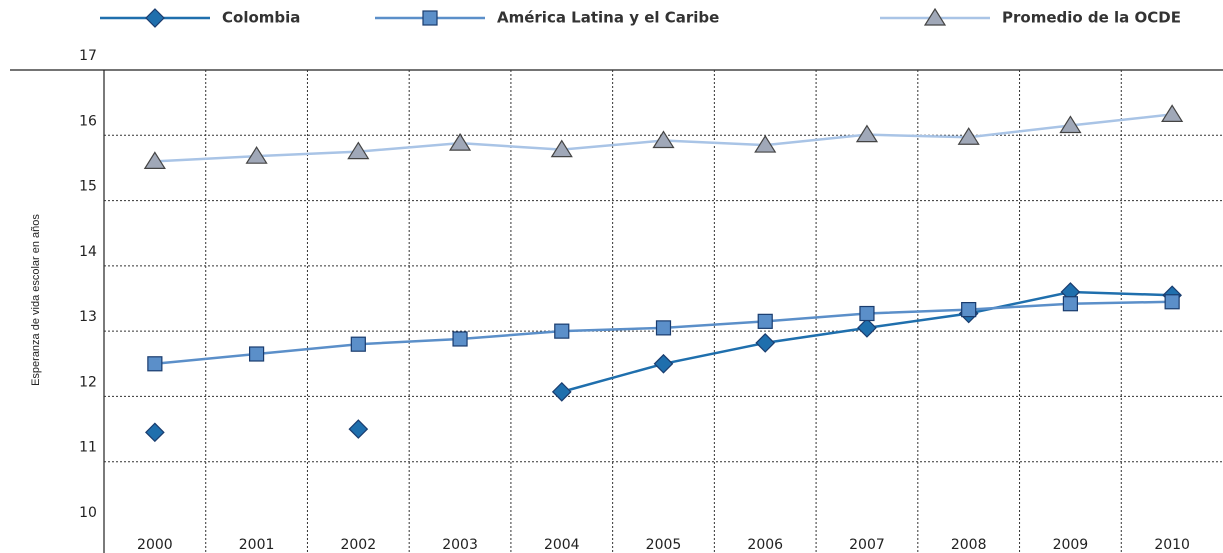 This screenshot has width=1223, height=553. I want to click on x-tick-label: 2006, so click(765, 545).